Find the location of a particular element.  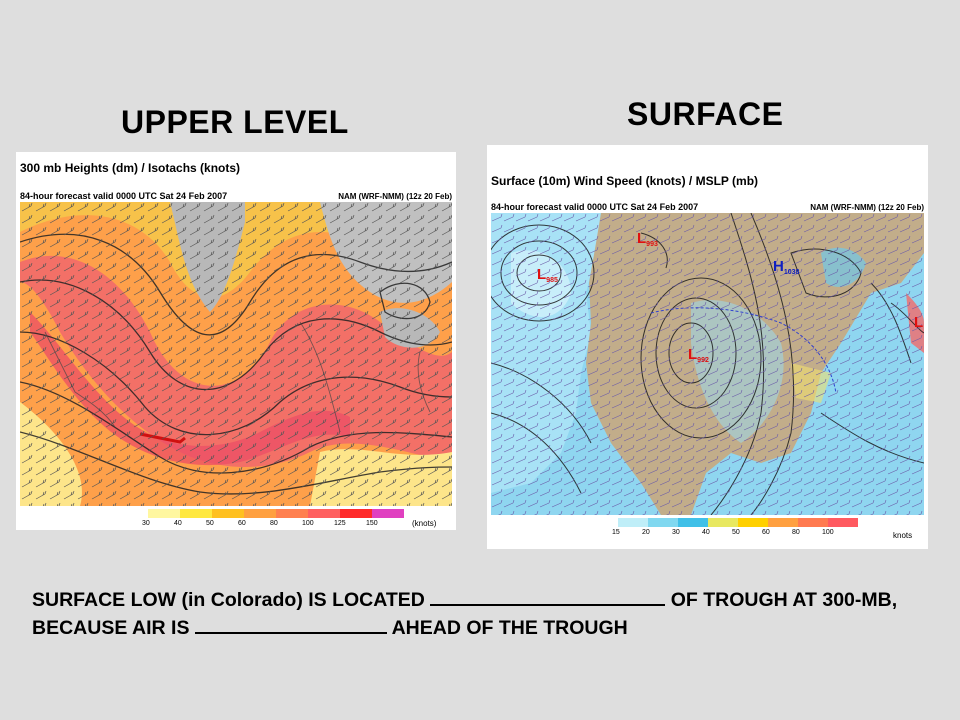

upper-map-scale-unit: (knots) is located at coordinates (424, 523).